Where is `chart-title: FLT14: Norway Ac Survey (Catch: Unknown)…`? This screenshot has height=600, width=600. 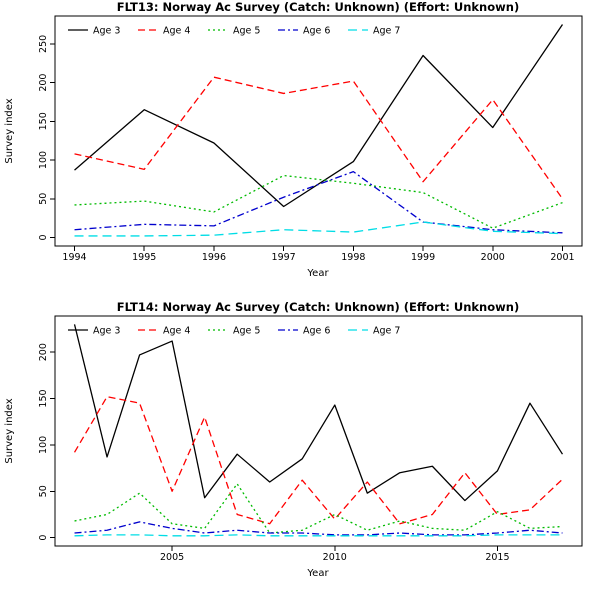
chart-title: FLT14: Norway Ac Survey (Catch: Unknown)… is located at coordinates (318, 307).